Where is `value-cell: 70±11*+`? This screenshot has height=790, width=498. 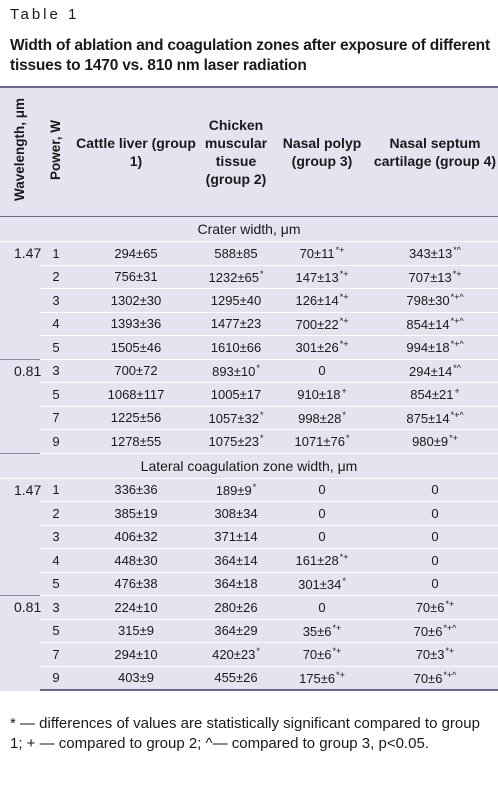 value-cell: 70±11*+ is located at coordinates (322, 253).